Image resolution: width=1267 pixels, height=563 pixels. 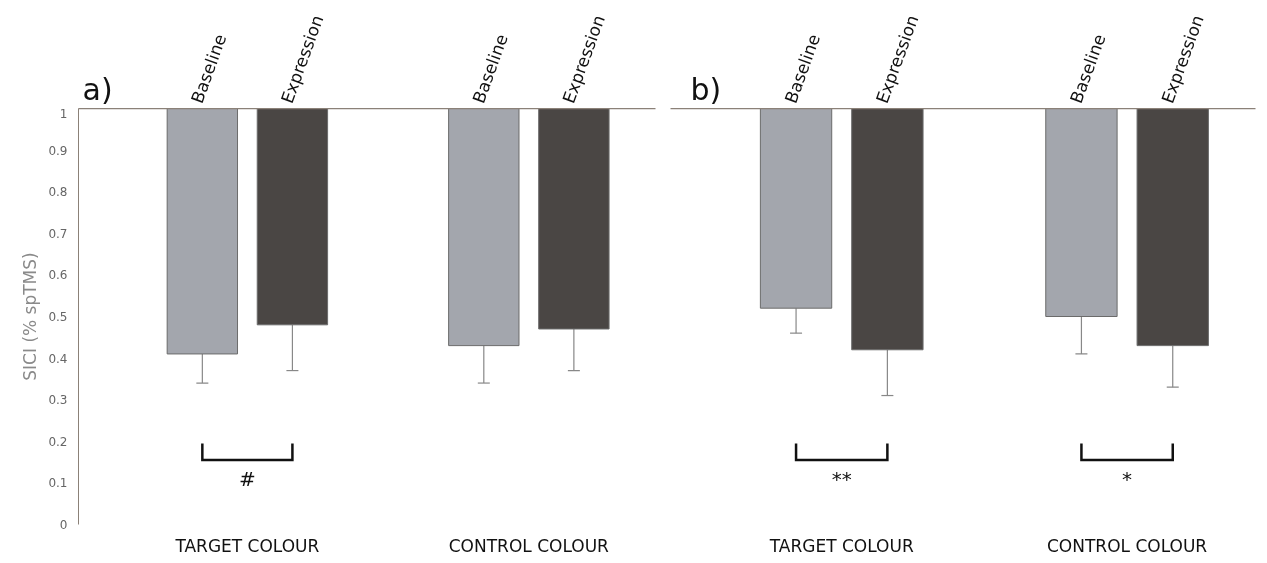 What do you see at coordinates (58, 275) in the screenshot?
I see `y-tick-label: 0.6` at bounding box center [58, 275].